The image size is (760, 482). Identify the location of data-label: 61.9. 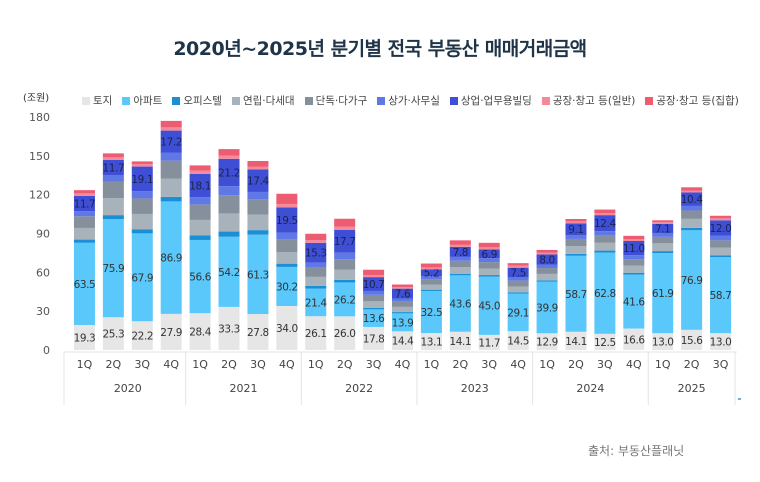
(663, 294).